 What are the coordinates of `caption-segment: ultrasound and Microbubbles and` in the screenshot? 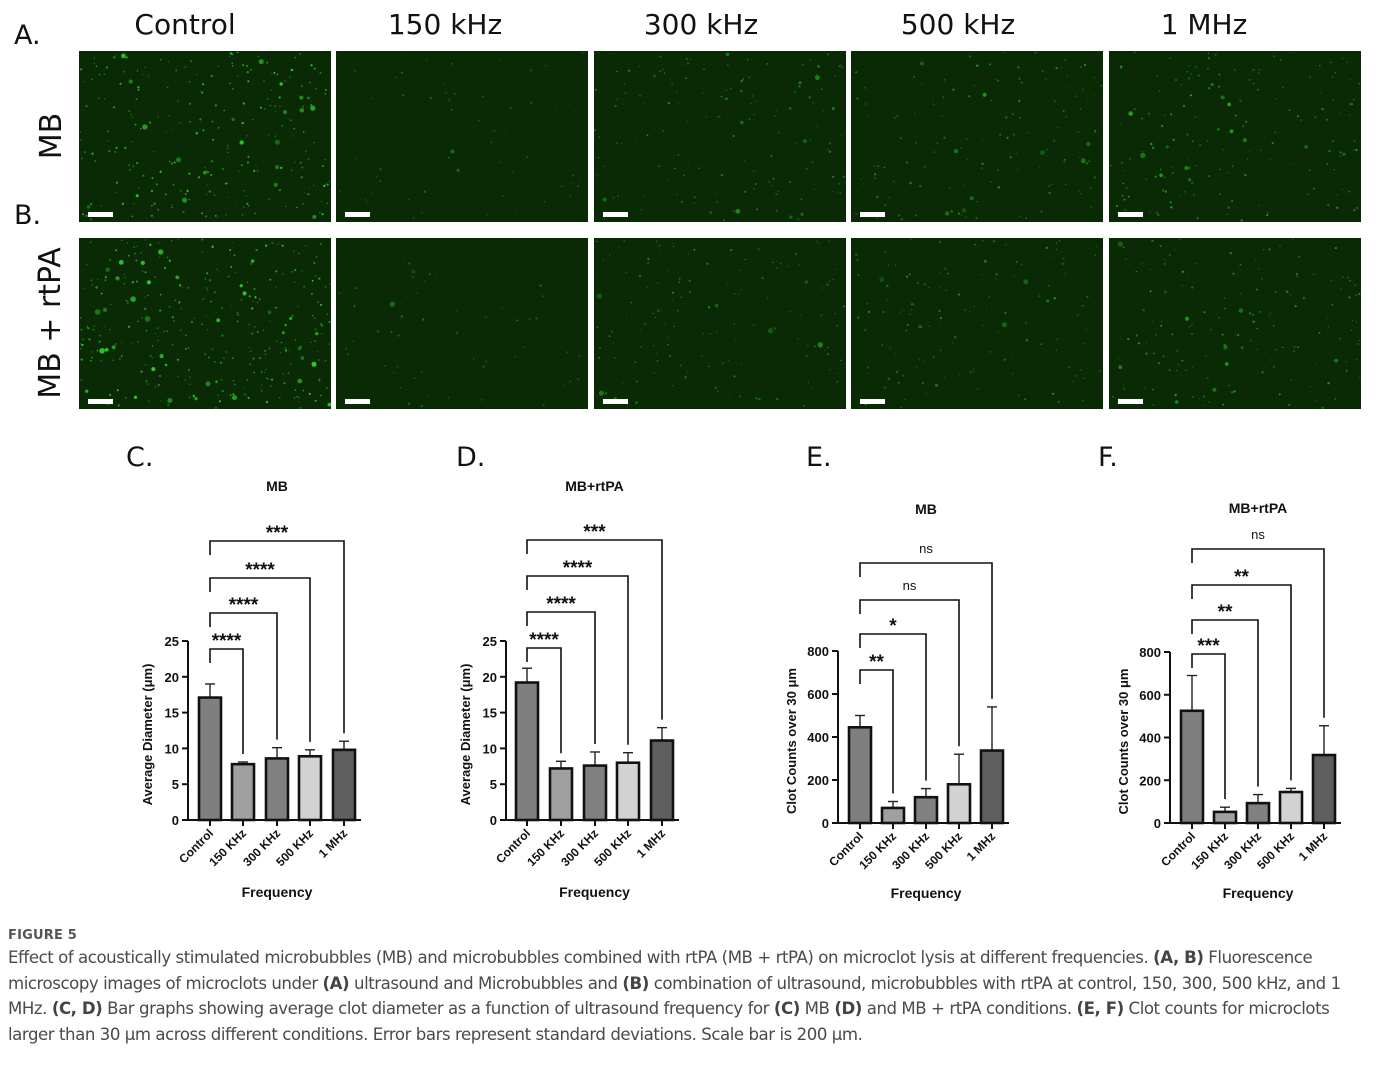 It's located at (486, 983).